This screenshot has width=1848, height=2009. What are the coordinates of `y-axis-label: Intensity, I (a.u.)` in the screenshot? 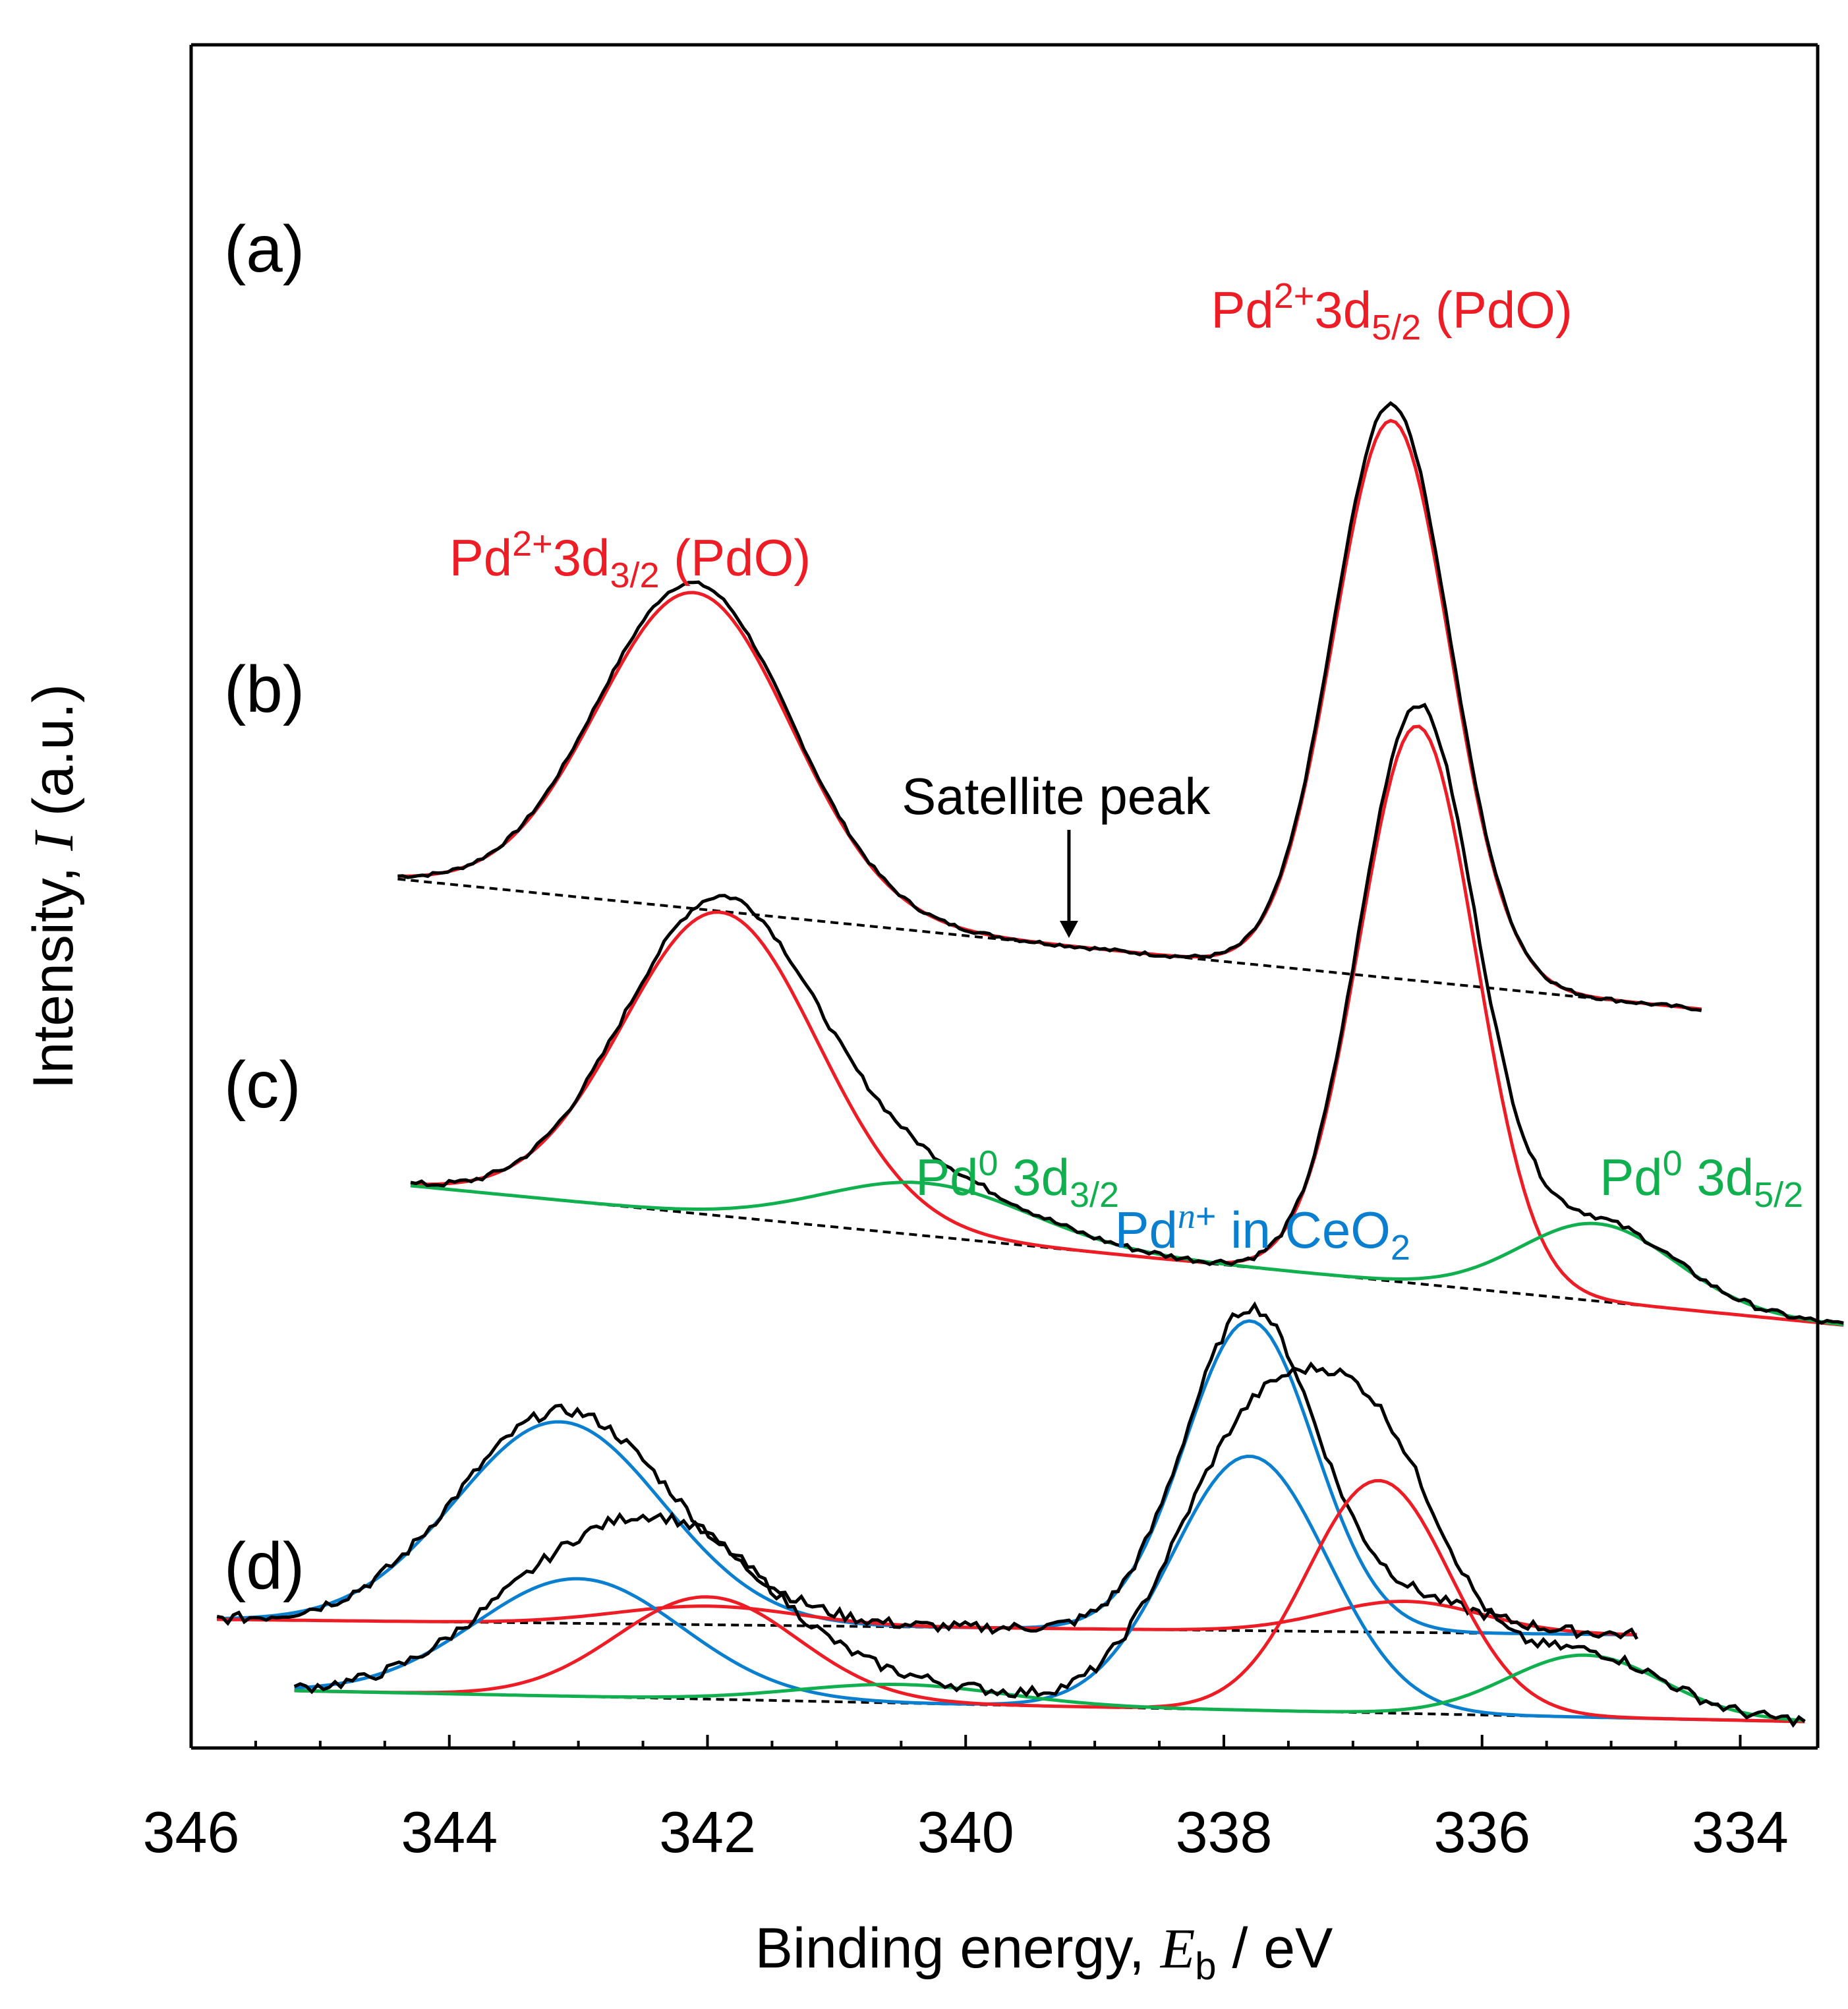 It's located at (53, 887).